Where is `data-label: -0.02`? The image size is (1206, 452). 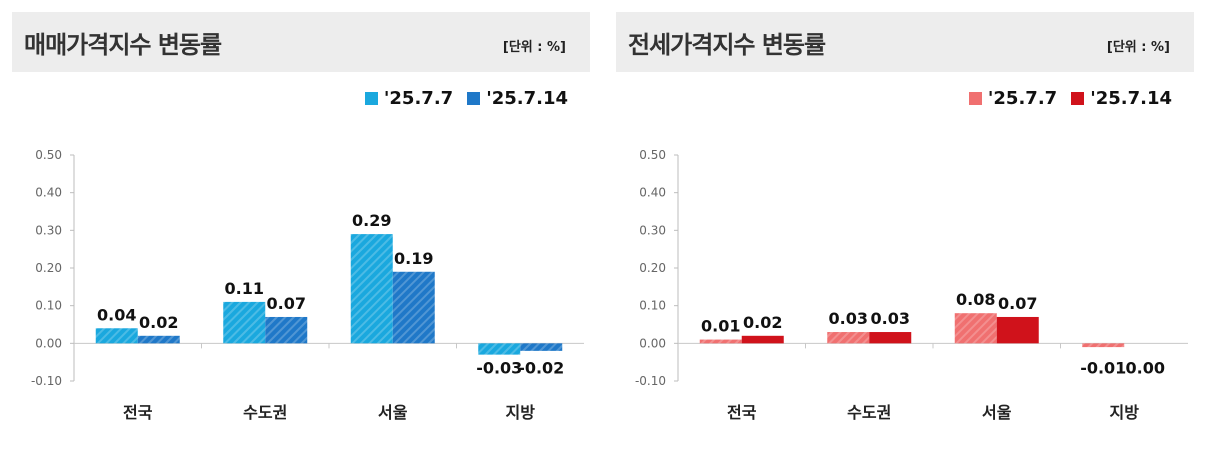 data-label: -0.02 is located at coordinates (541, 367).